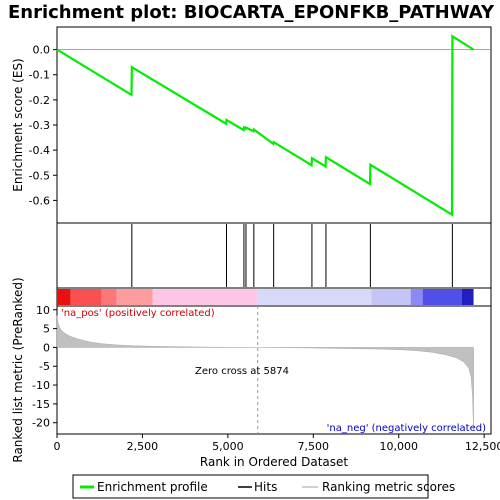 The height and width of the screenshot is (500, 500). I want to click on metric-y-tick-label: 0, so click(46, 347).